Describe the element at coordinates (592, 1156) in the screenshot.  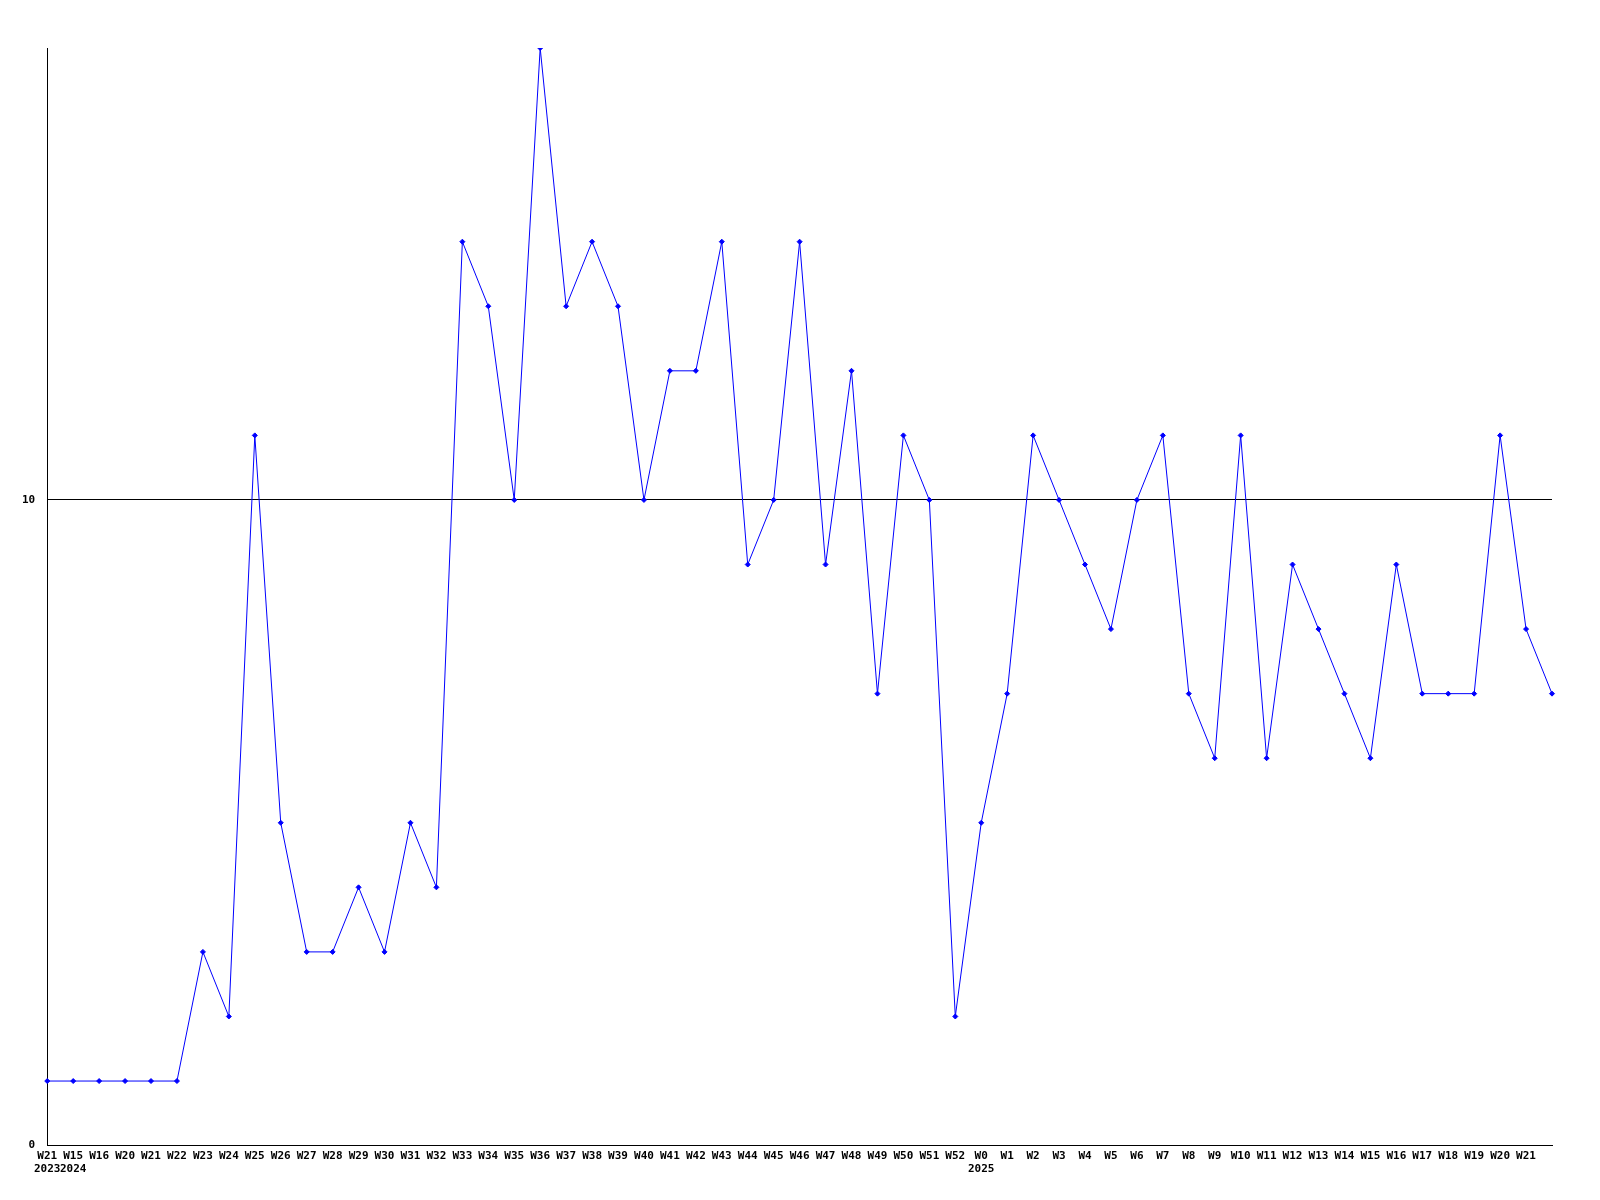
I see `x-tick-label: W38` at that location.